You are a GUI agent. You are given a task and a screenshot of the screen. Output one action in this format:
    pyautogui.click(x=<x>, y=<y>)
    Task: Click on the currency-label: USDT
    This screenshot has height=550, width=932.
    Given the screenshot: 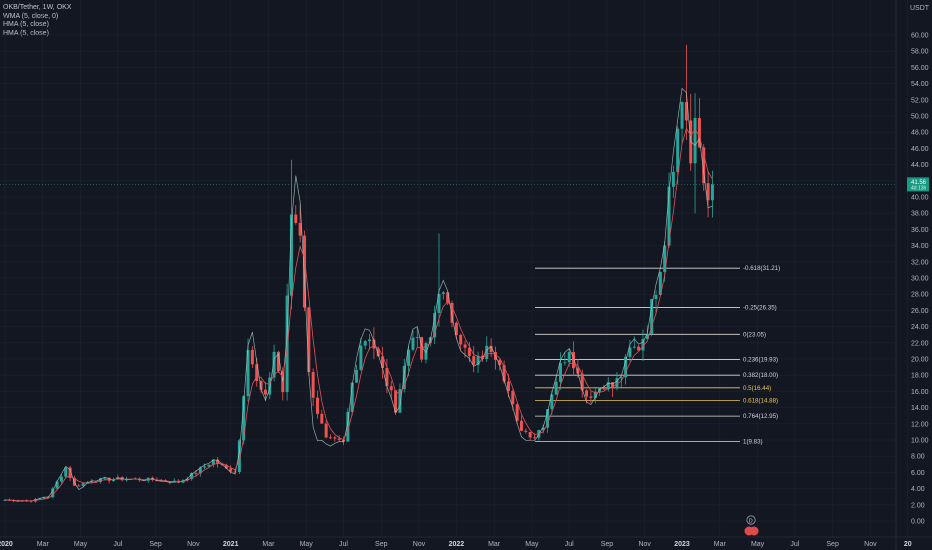 What is the action you would take?
    pyautogui.click(x=920, y=8)
    